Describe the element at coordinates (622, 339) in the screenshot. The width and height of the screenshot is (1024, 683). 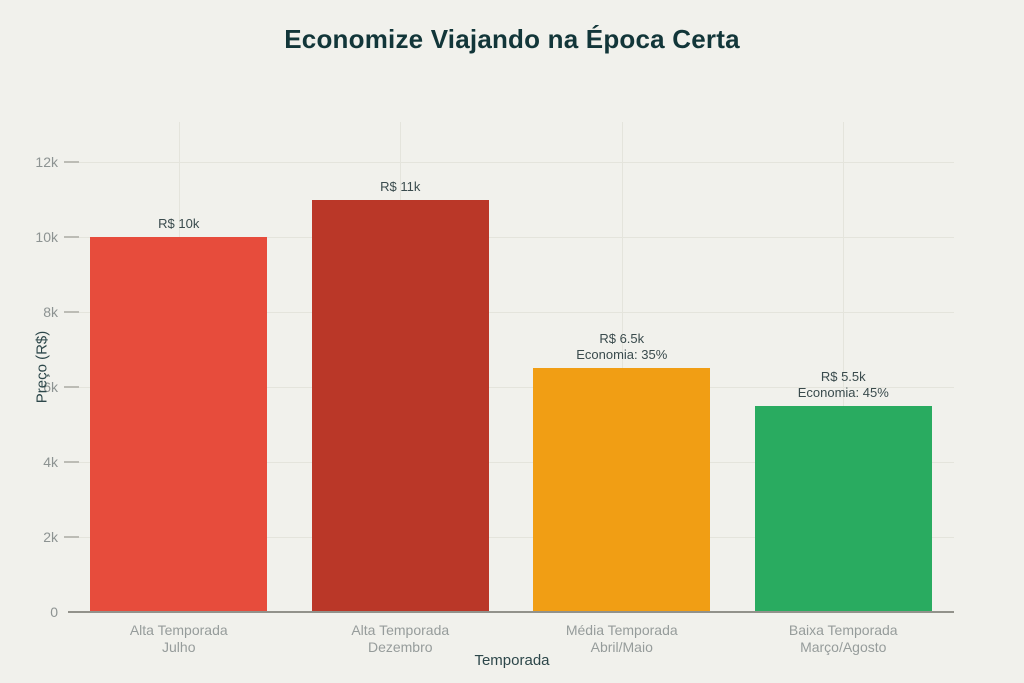
I see `bar-value-text: R$ 6.5k` at that location.